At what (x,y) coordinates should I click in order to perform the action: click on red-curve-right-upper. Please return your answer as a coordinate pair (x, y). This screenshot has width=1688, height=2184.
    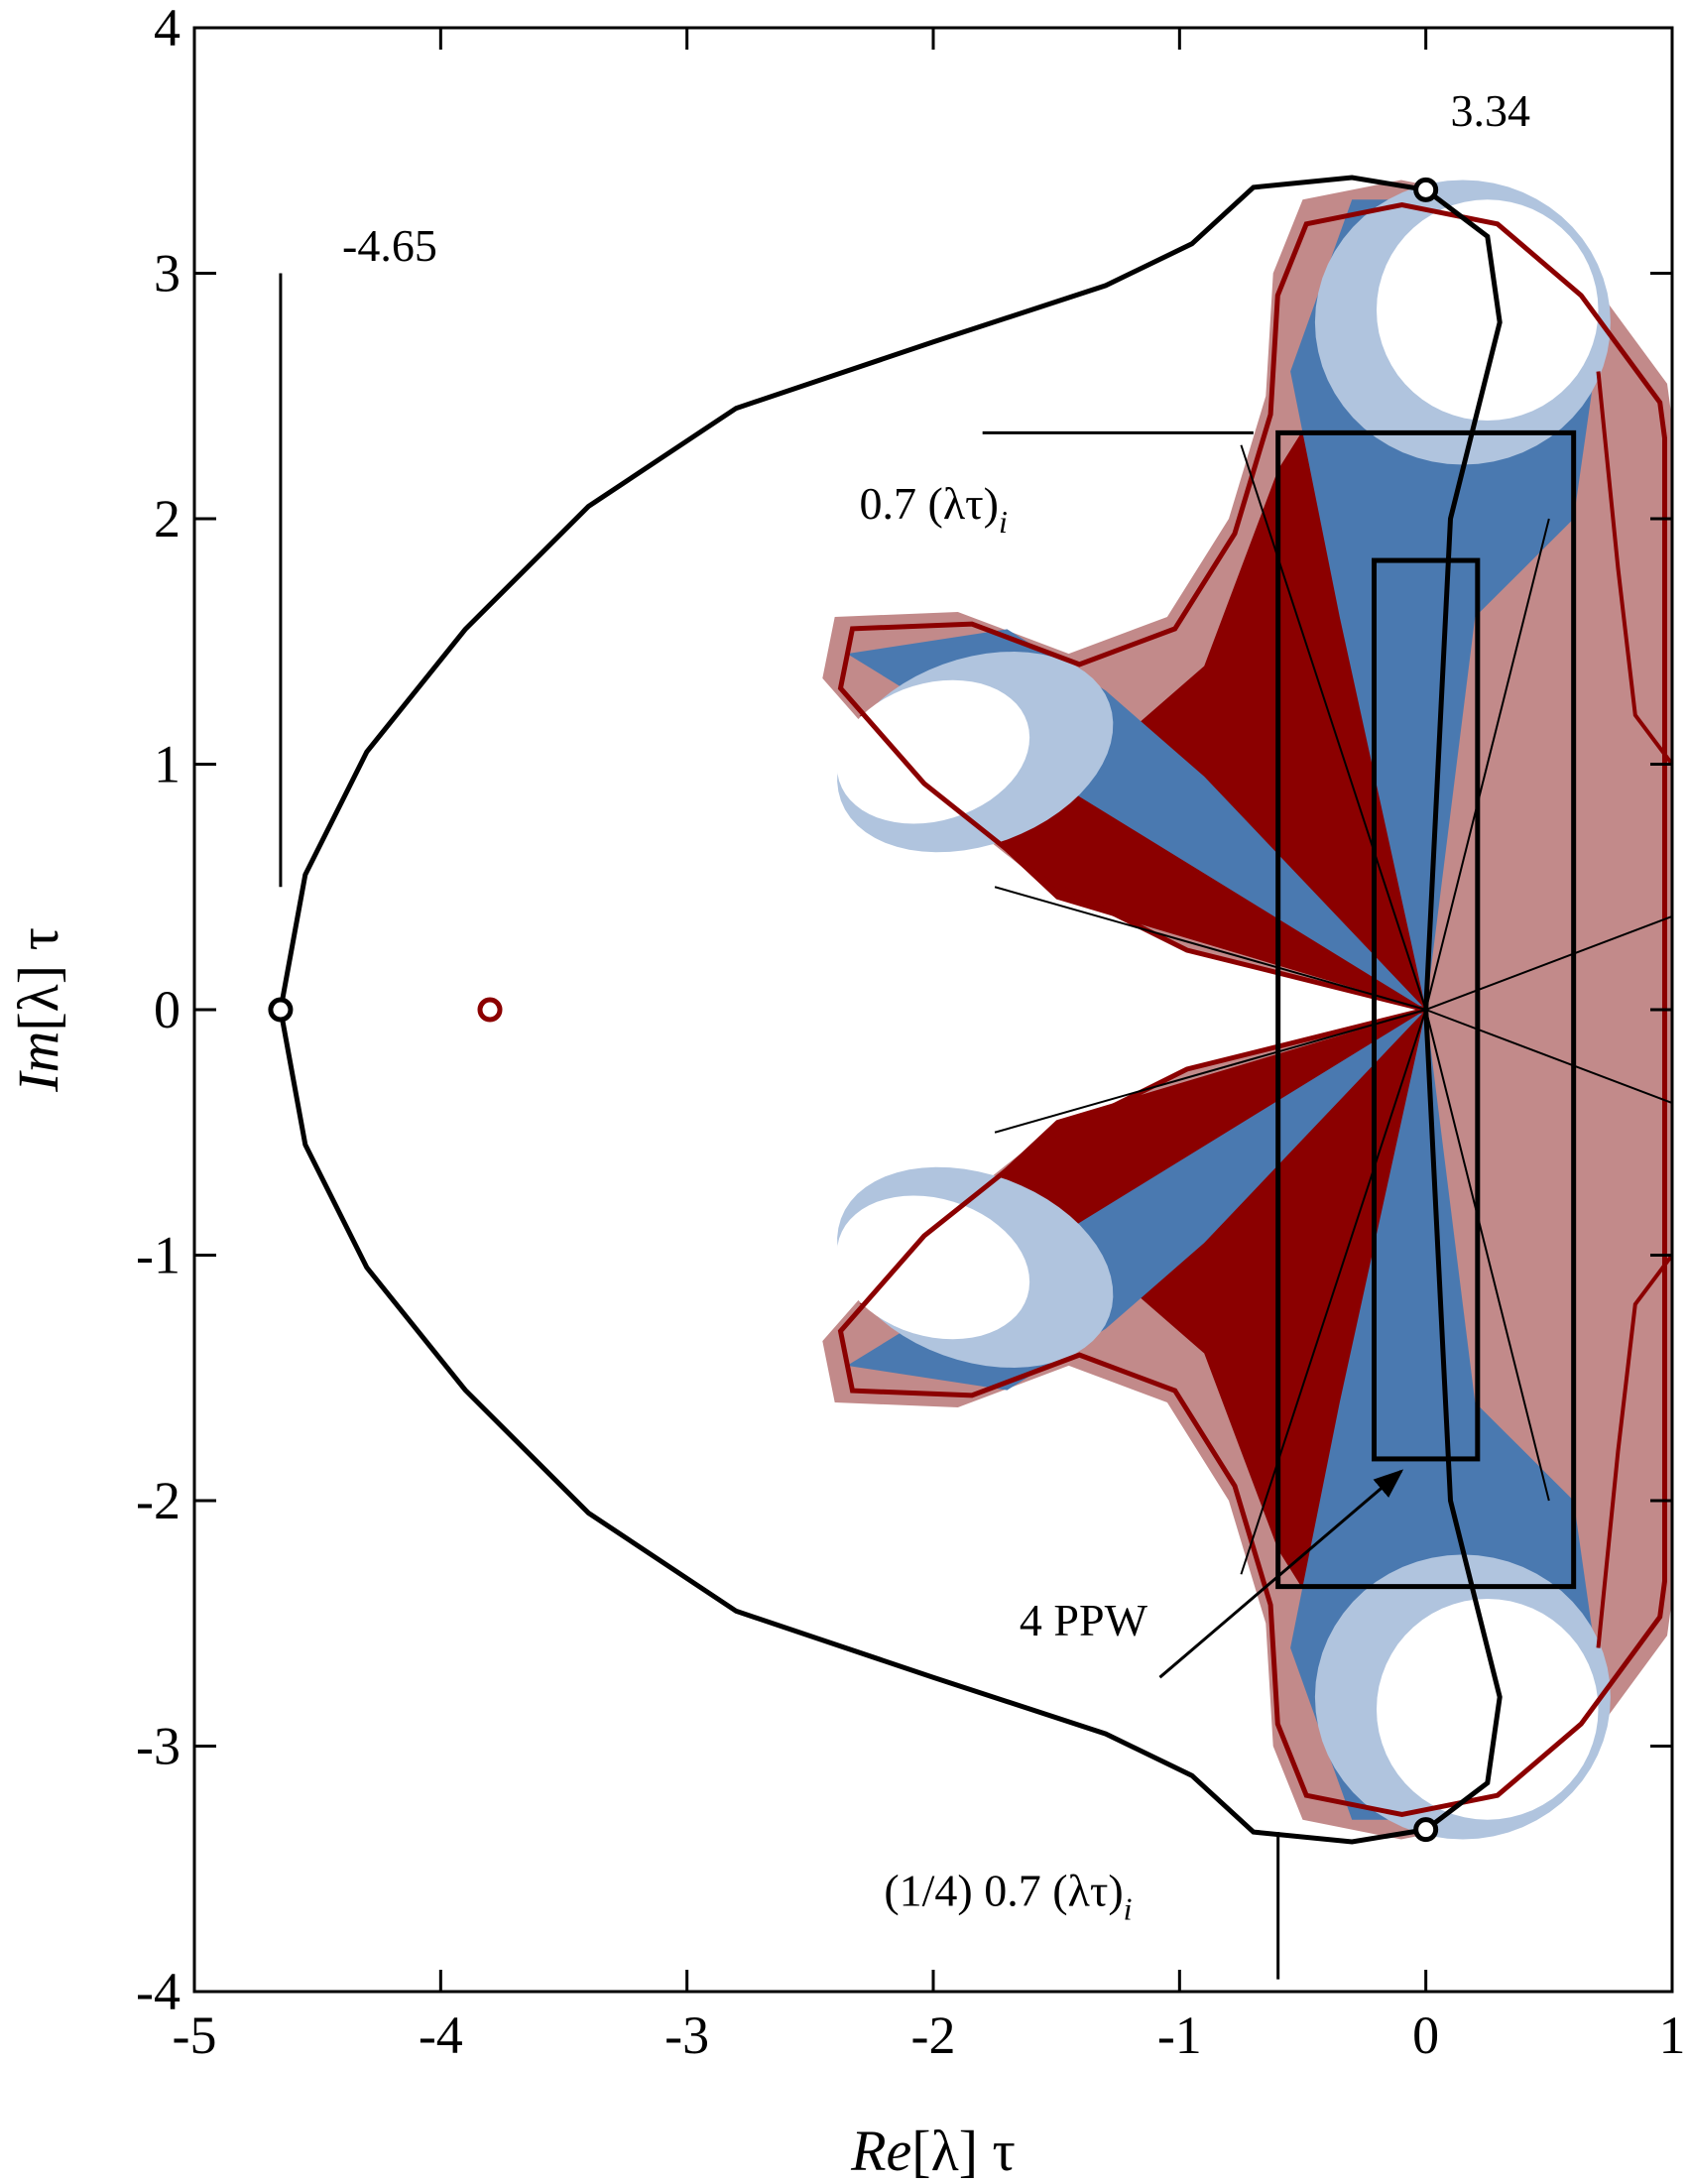
    Looking at the image, I should click on (1635, 568).